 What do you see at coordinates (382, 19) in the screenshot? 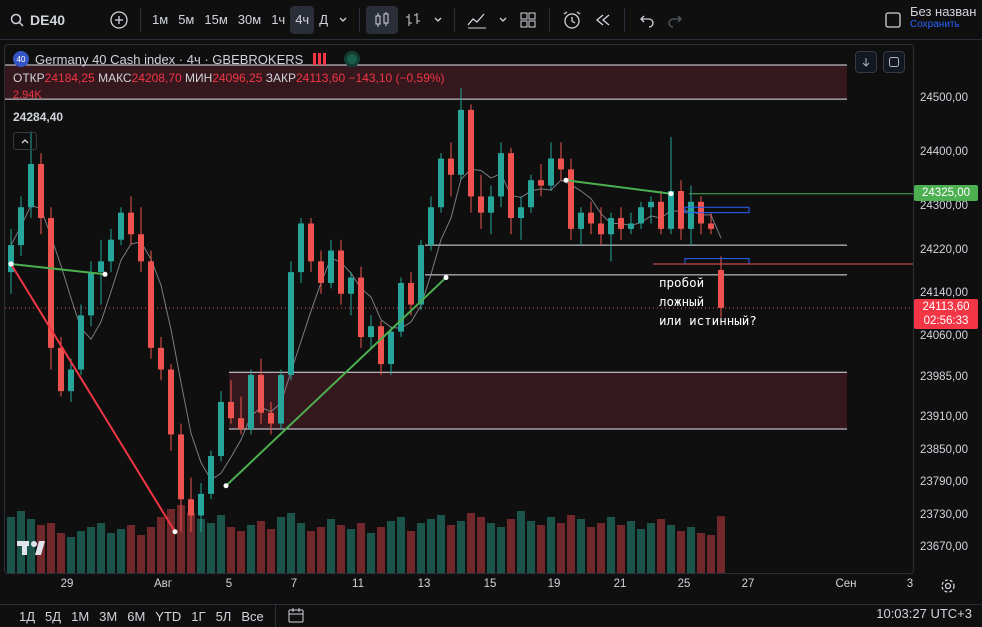
I see `candles-style-button` at bounding box center [382, 19].